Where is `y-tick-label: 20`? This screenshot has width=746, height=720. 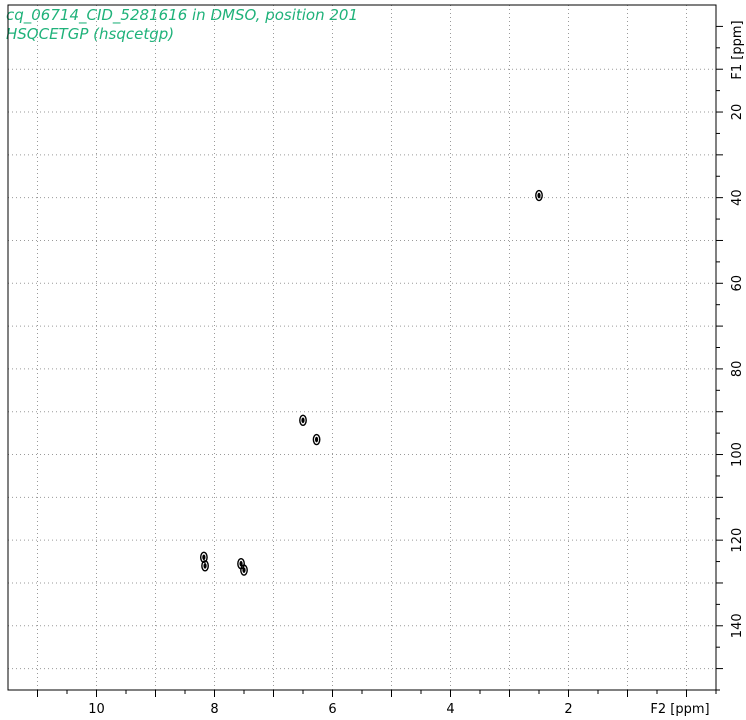 y-tick-label: 20 is located at coordinates (737, 112).